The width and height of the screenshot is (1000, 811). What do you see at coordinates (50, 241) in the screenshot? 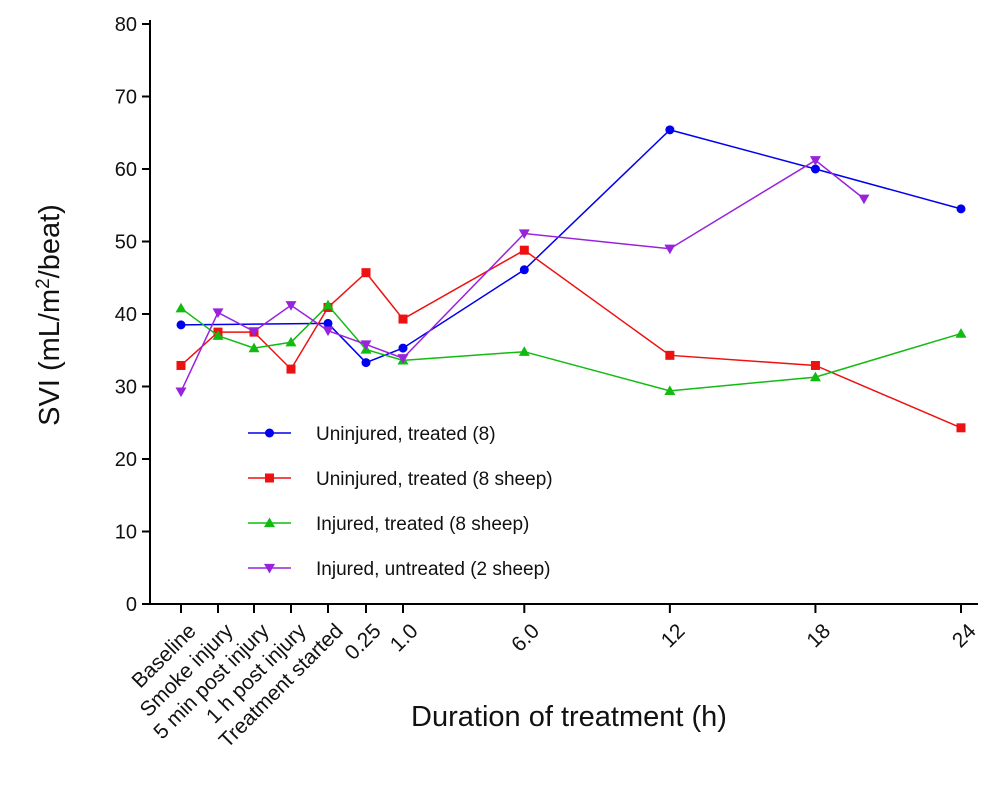
I see `y-axis-title-suffix: /beat)` at bounding box center [50, 241].